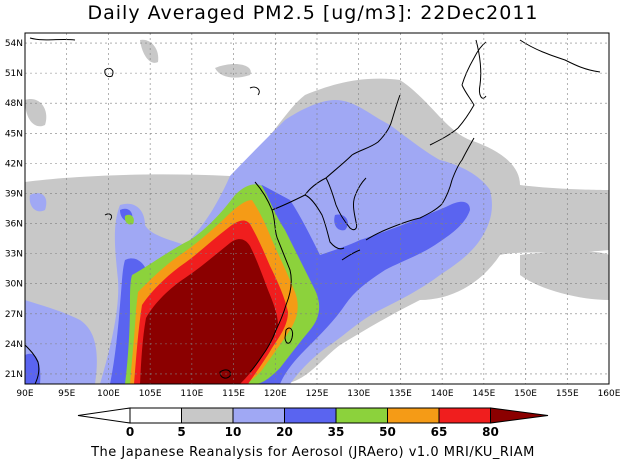  What do you see at coordinates (233, 432) in the screenshot?
I see `colorbar-level-label: 10` at bounding box center [233, 432].